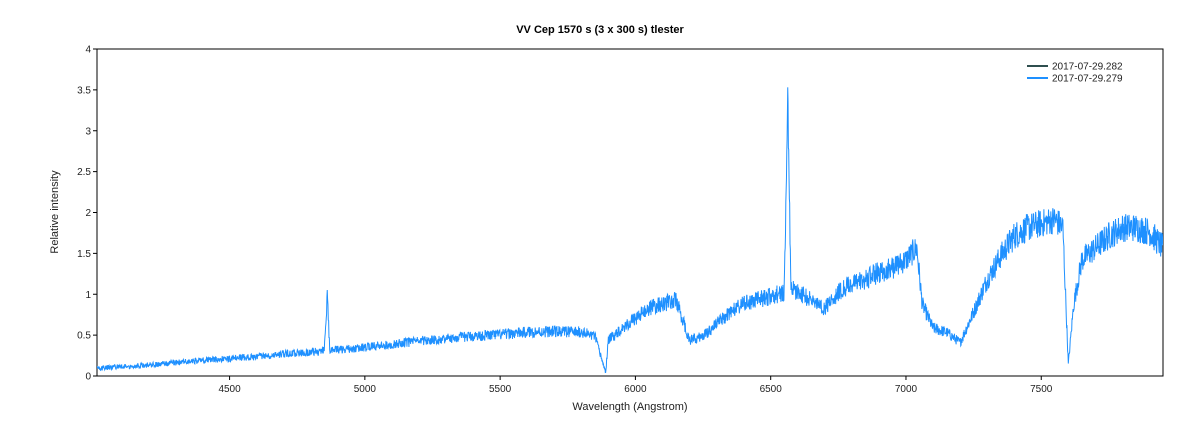  Describe the element at coordinates (84, 90) in the screenshot. I see `y-tick-label: 3.5` at that location.